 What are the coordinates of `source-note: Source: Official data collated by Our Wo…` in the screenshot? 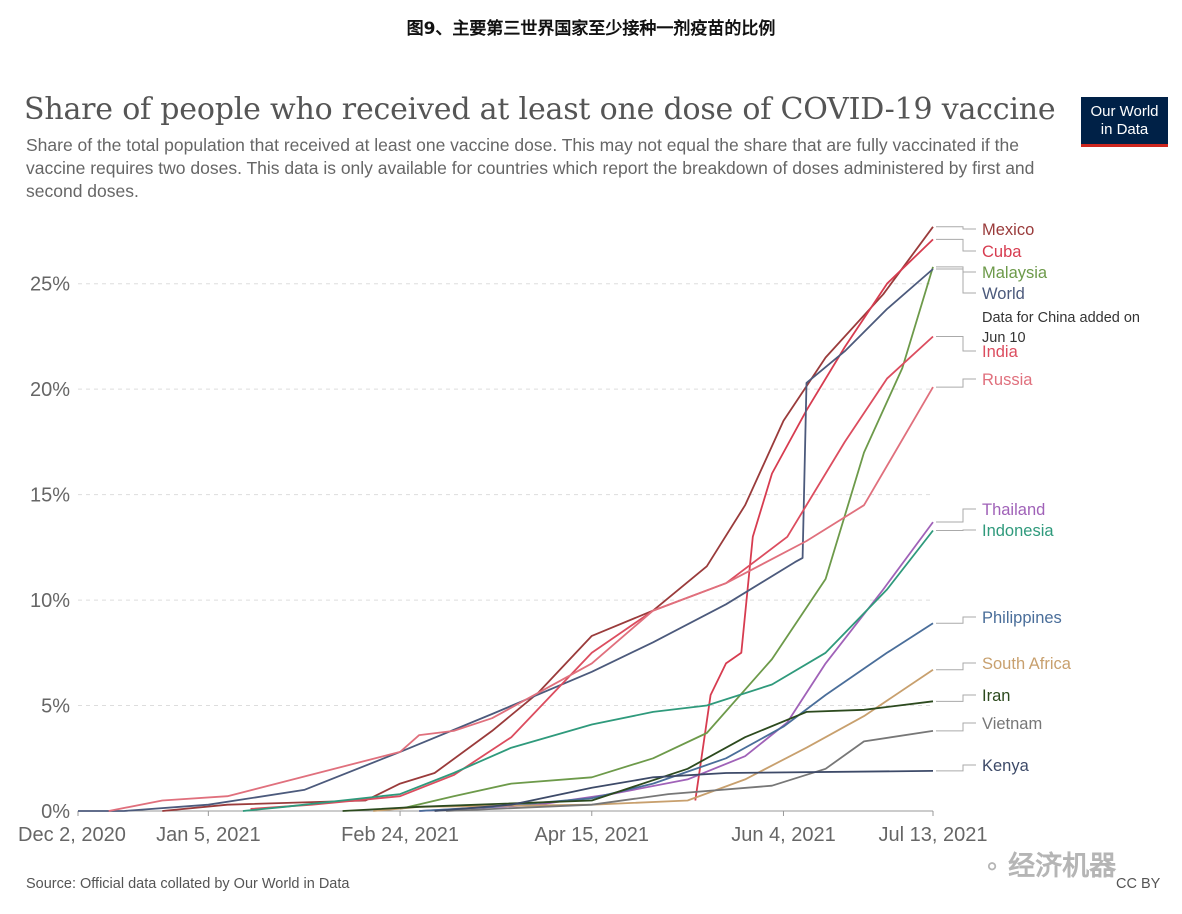 It's located at (188, 884).